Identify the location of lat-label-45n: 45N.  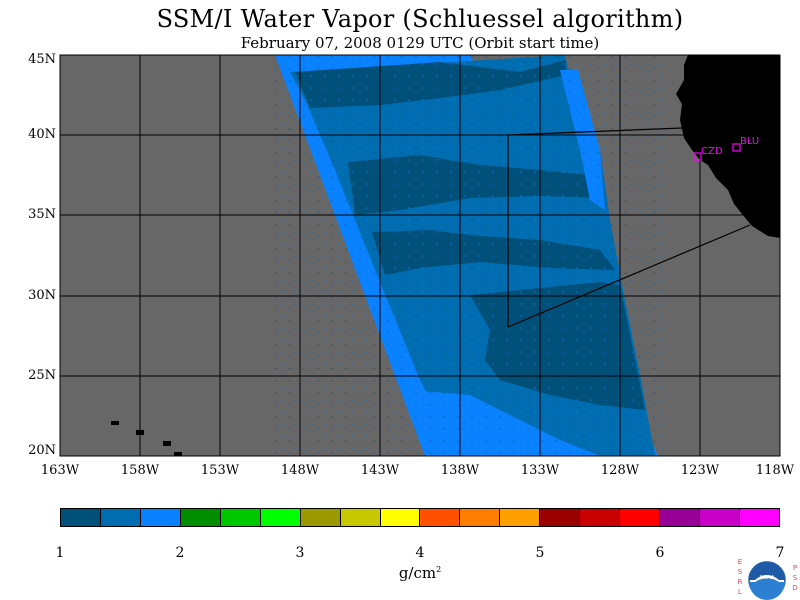
(42, 59).